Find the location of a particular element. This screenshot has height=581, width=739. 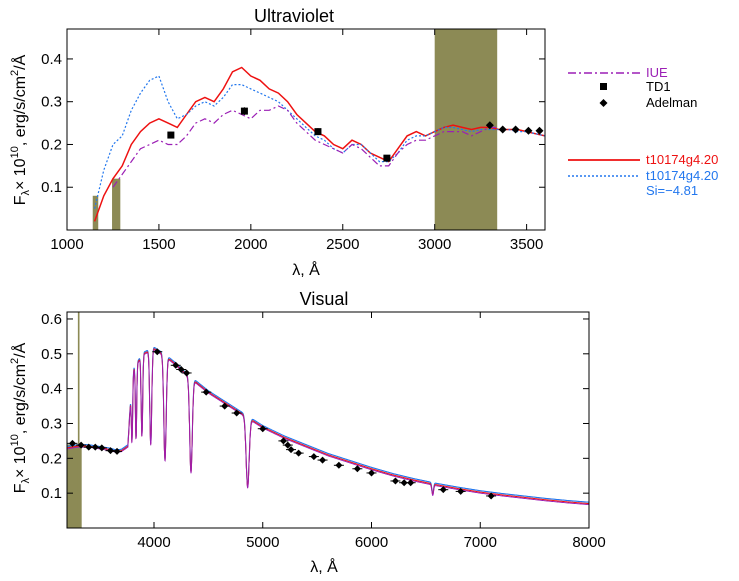

visual-shaded-regions is located at coordinates (74, 420).